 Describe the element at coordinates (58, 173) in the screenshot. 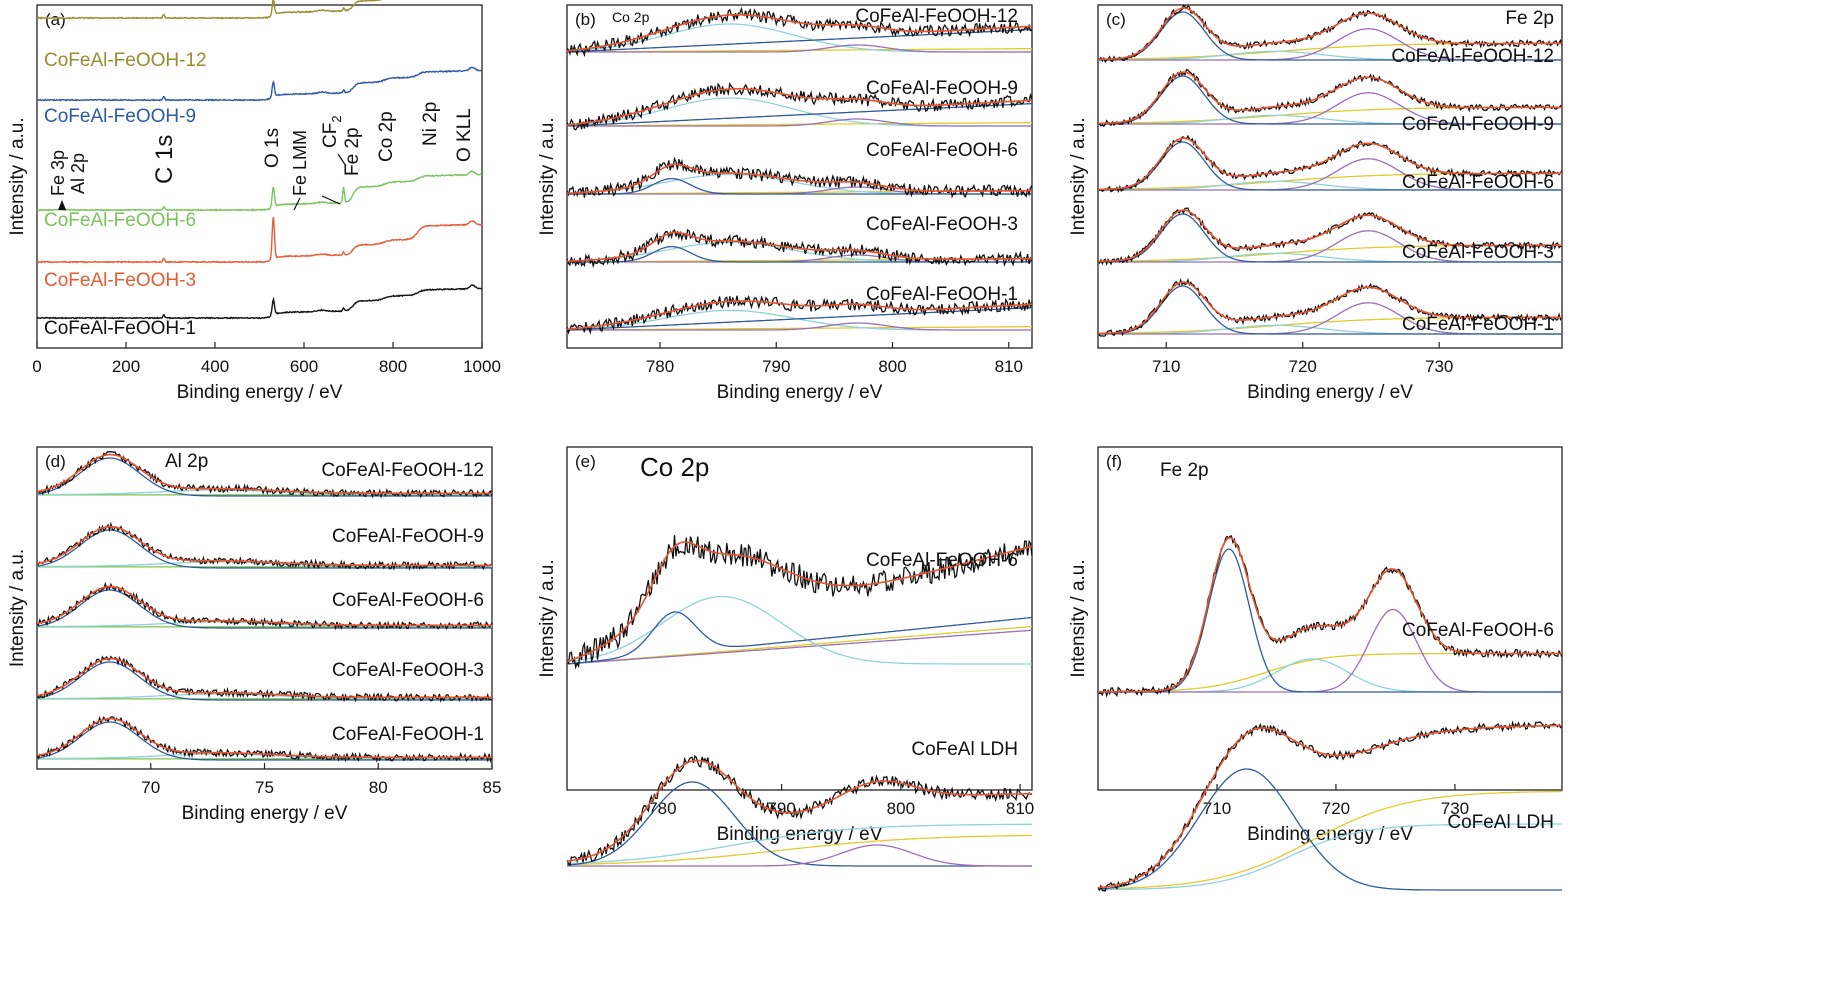

I see `peak-label-fe3p: Fe 3p` at that location.